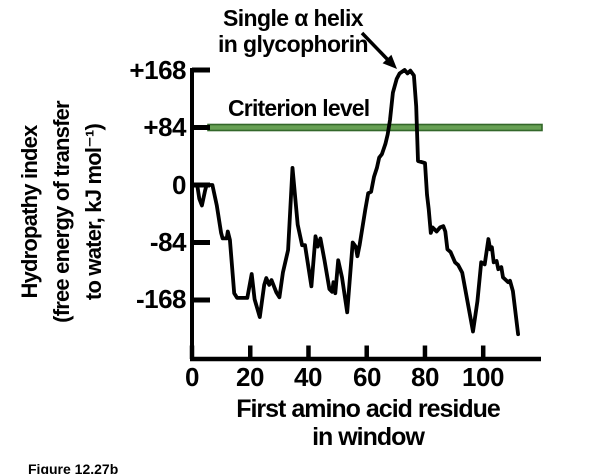 This screenshot has height=474, width=610. Describe the element at coordinates (425, 377) in the screenshot. I see `xtick-label-80: 80` at that location.